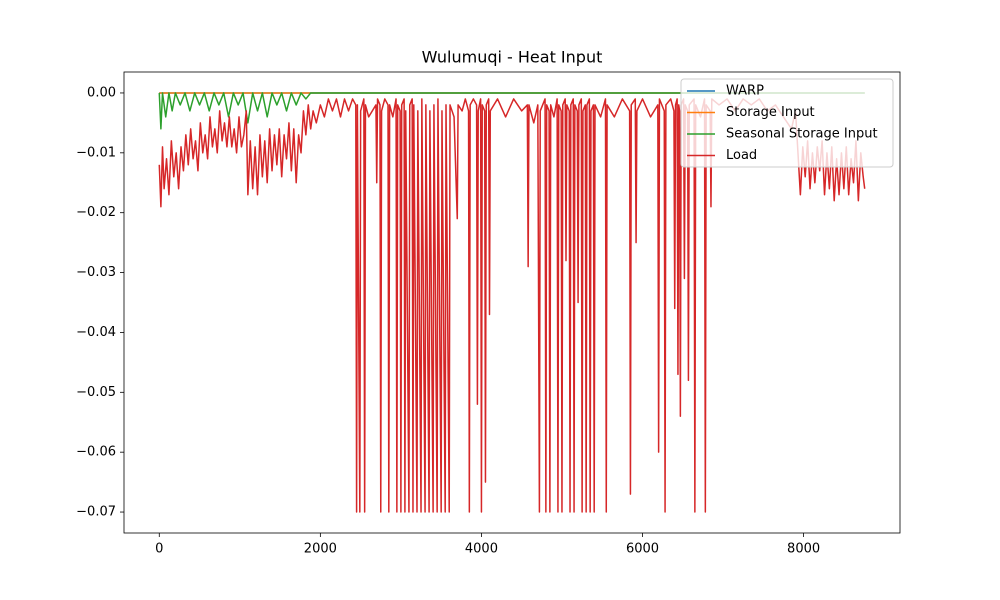 Image resolution: width=1000 pixels, height=600 pixels. What do you see at coordinates (745, 91) in the screenshot?
I see `legend-label: WARP` at bounding box center [745, 91].